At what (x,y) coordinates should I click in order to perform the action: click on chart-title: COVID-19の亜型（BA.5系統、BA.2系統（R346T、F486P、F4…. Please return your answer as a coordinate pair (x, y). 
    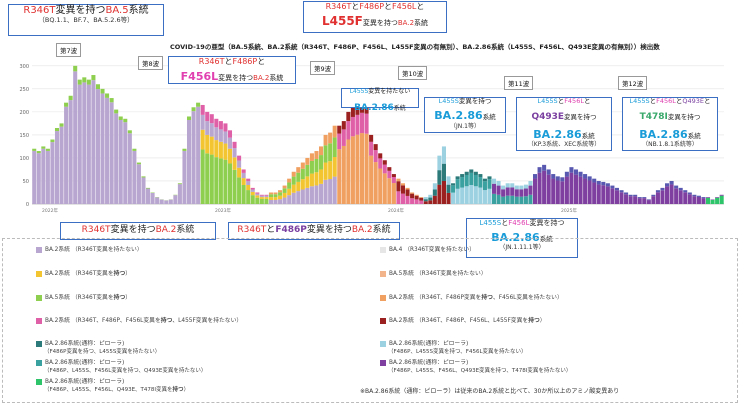
    Looking at the image, I should click on (415, 47).